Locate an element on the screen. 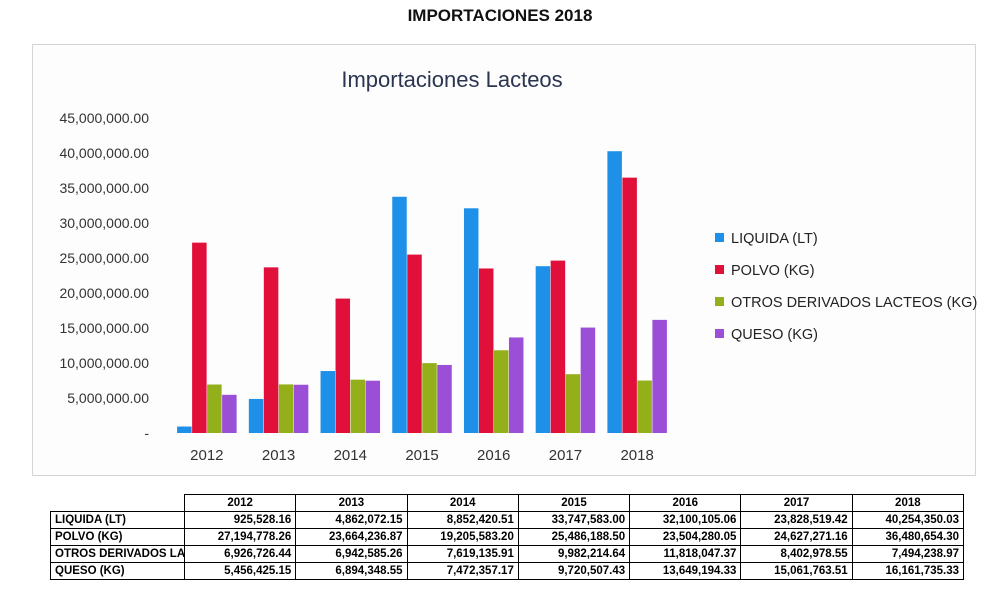  table-cell: 6,926,726.44 is located at coordinates (240, 554).